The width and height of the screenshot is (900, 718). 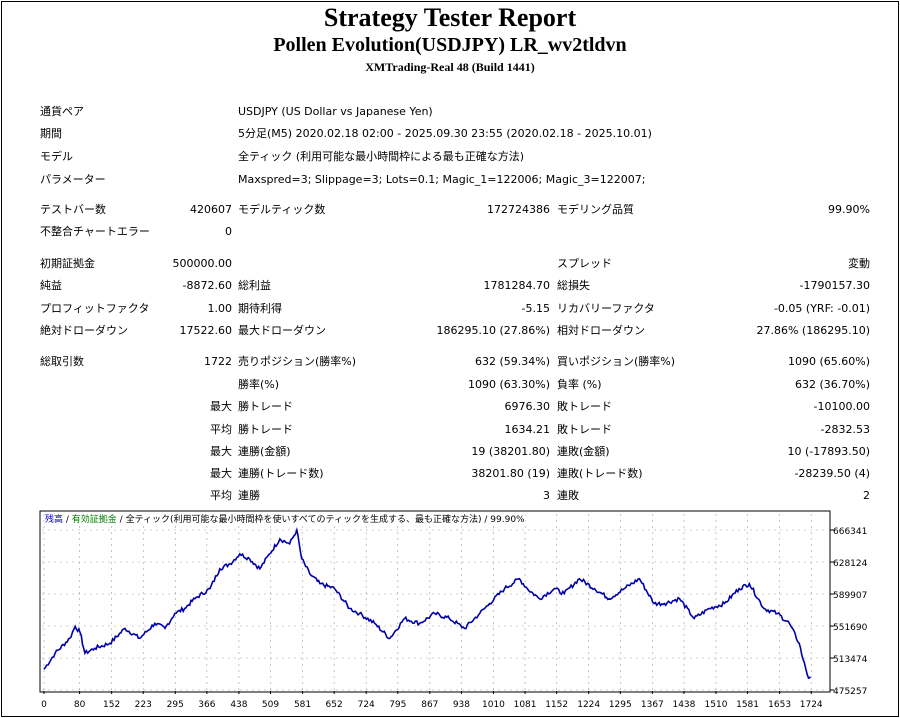 I want to click on stat-value: 172724386, so click(x=518, y=209).